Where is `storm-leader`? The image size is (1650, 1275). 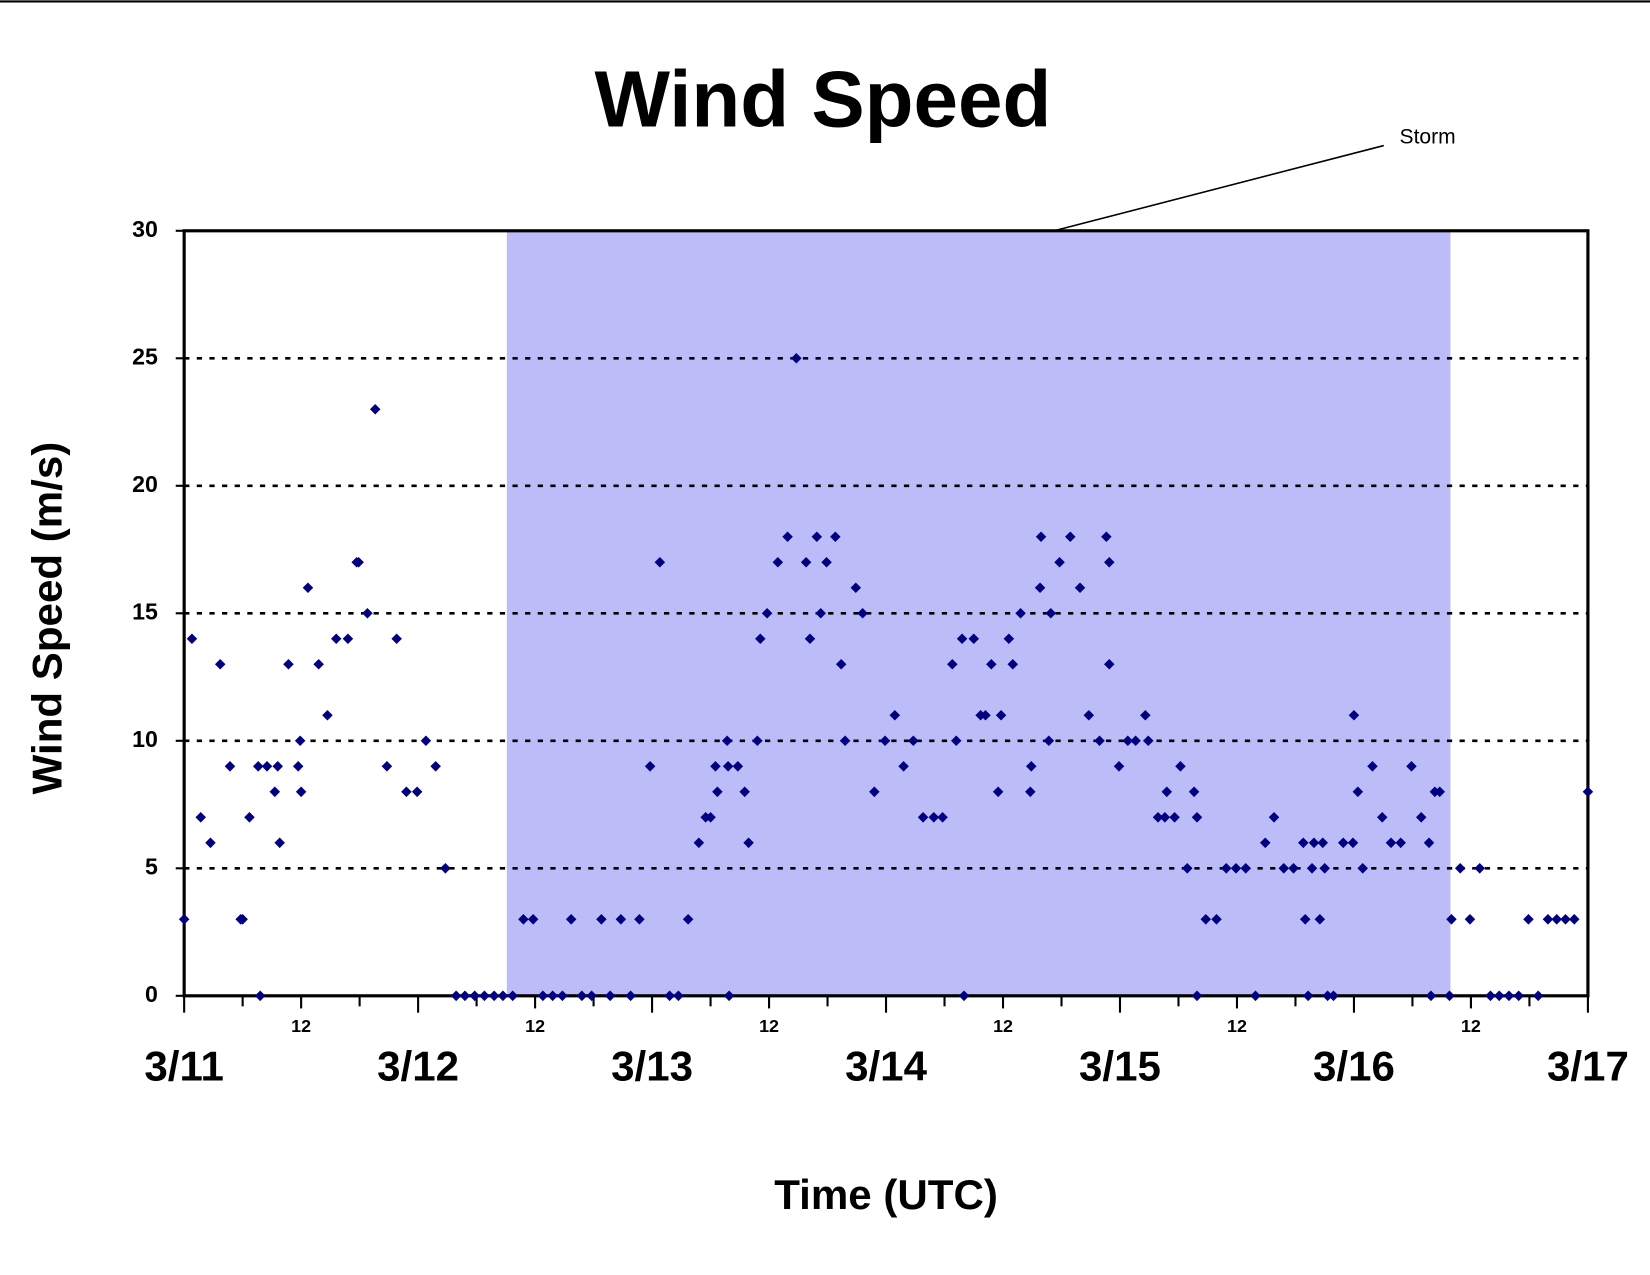
storm-leader is located at coordinates (1218, 188).